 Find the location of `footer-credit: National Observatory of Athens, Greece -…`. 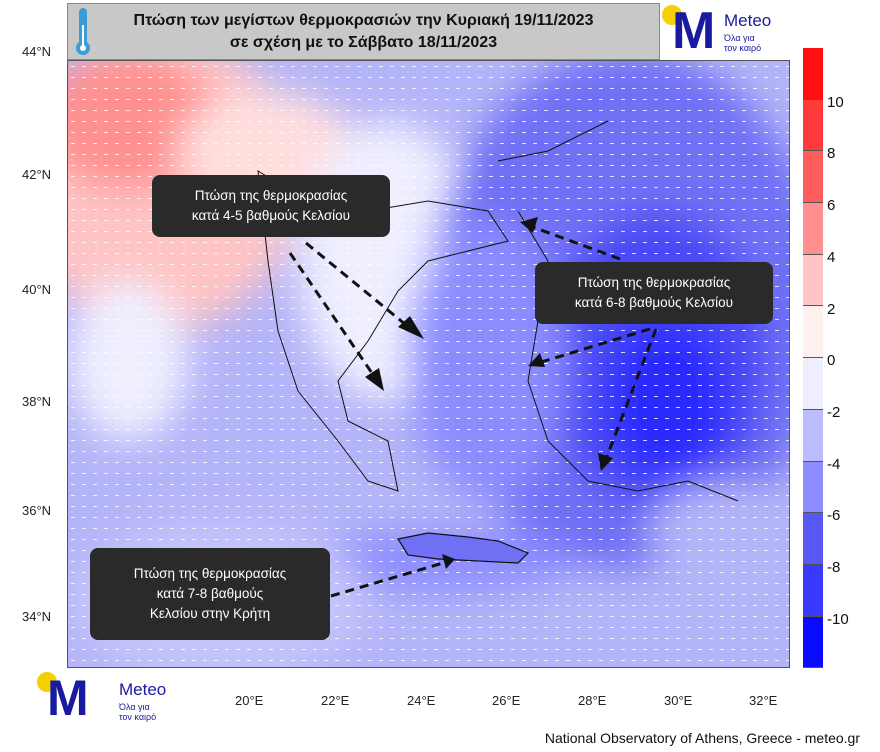

footer-credit: National Observatory of Athens, Greece -… is located at coordinates (702, 738).